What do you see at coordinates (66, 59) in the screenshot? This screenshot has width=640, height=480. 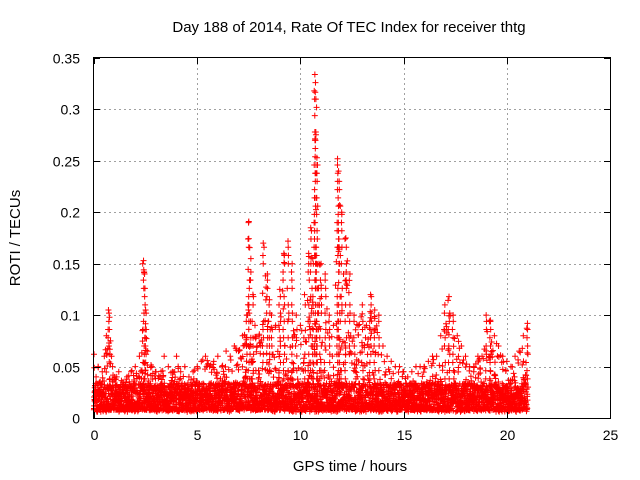 I see `y-tick-label: 0.35` at bounding box center [66, 59].